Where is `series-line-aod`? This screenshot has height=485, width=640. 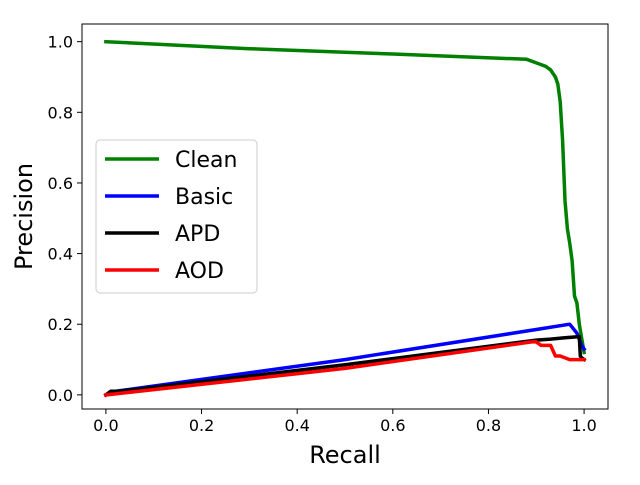 series-line-aod is located at coordinates (344, 368).